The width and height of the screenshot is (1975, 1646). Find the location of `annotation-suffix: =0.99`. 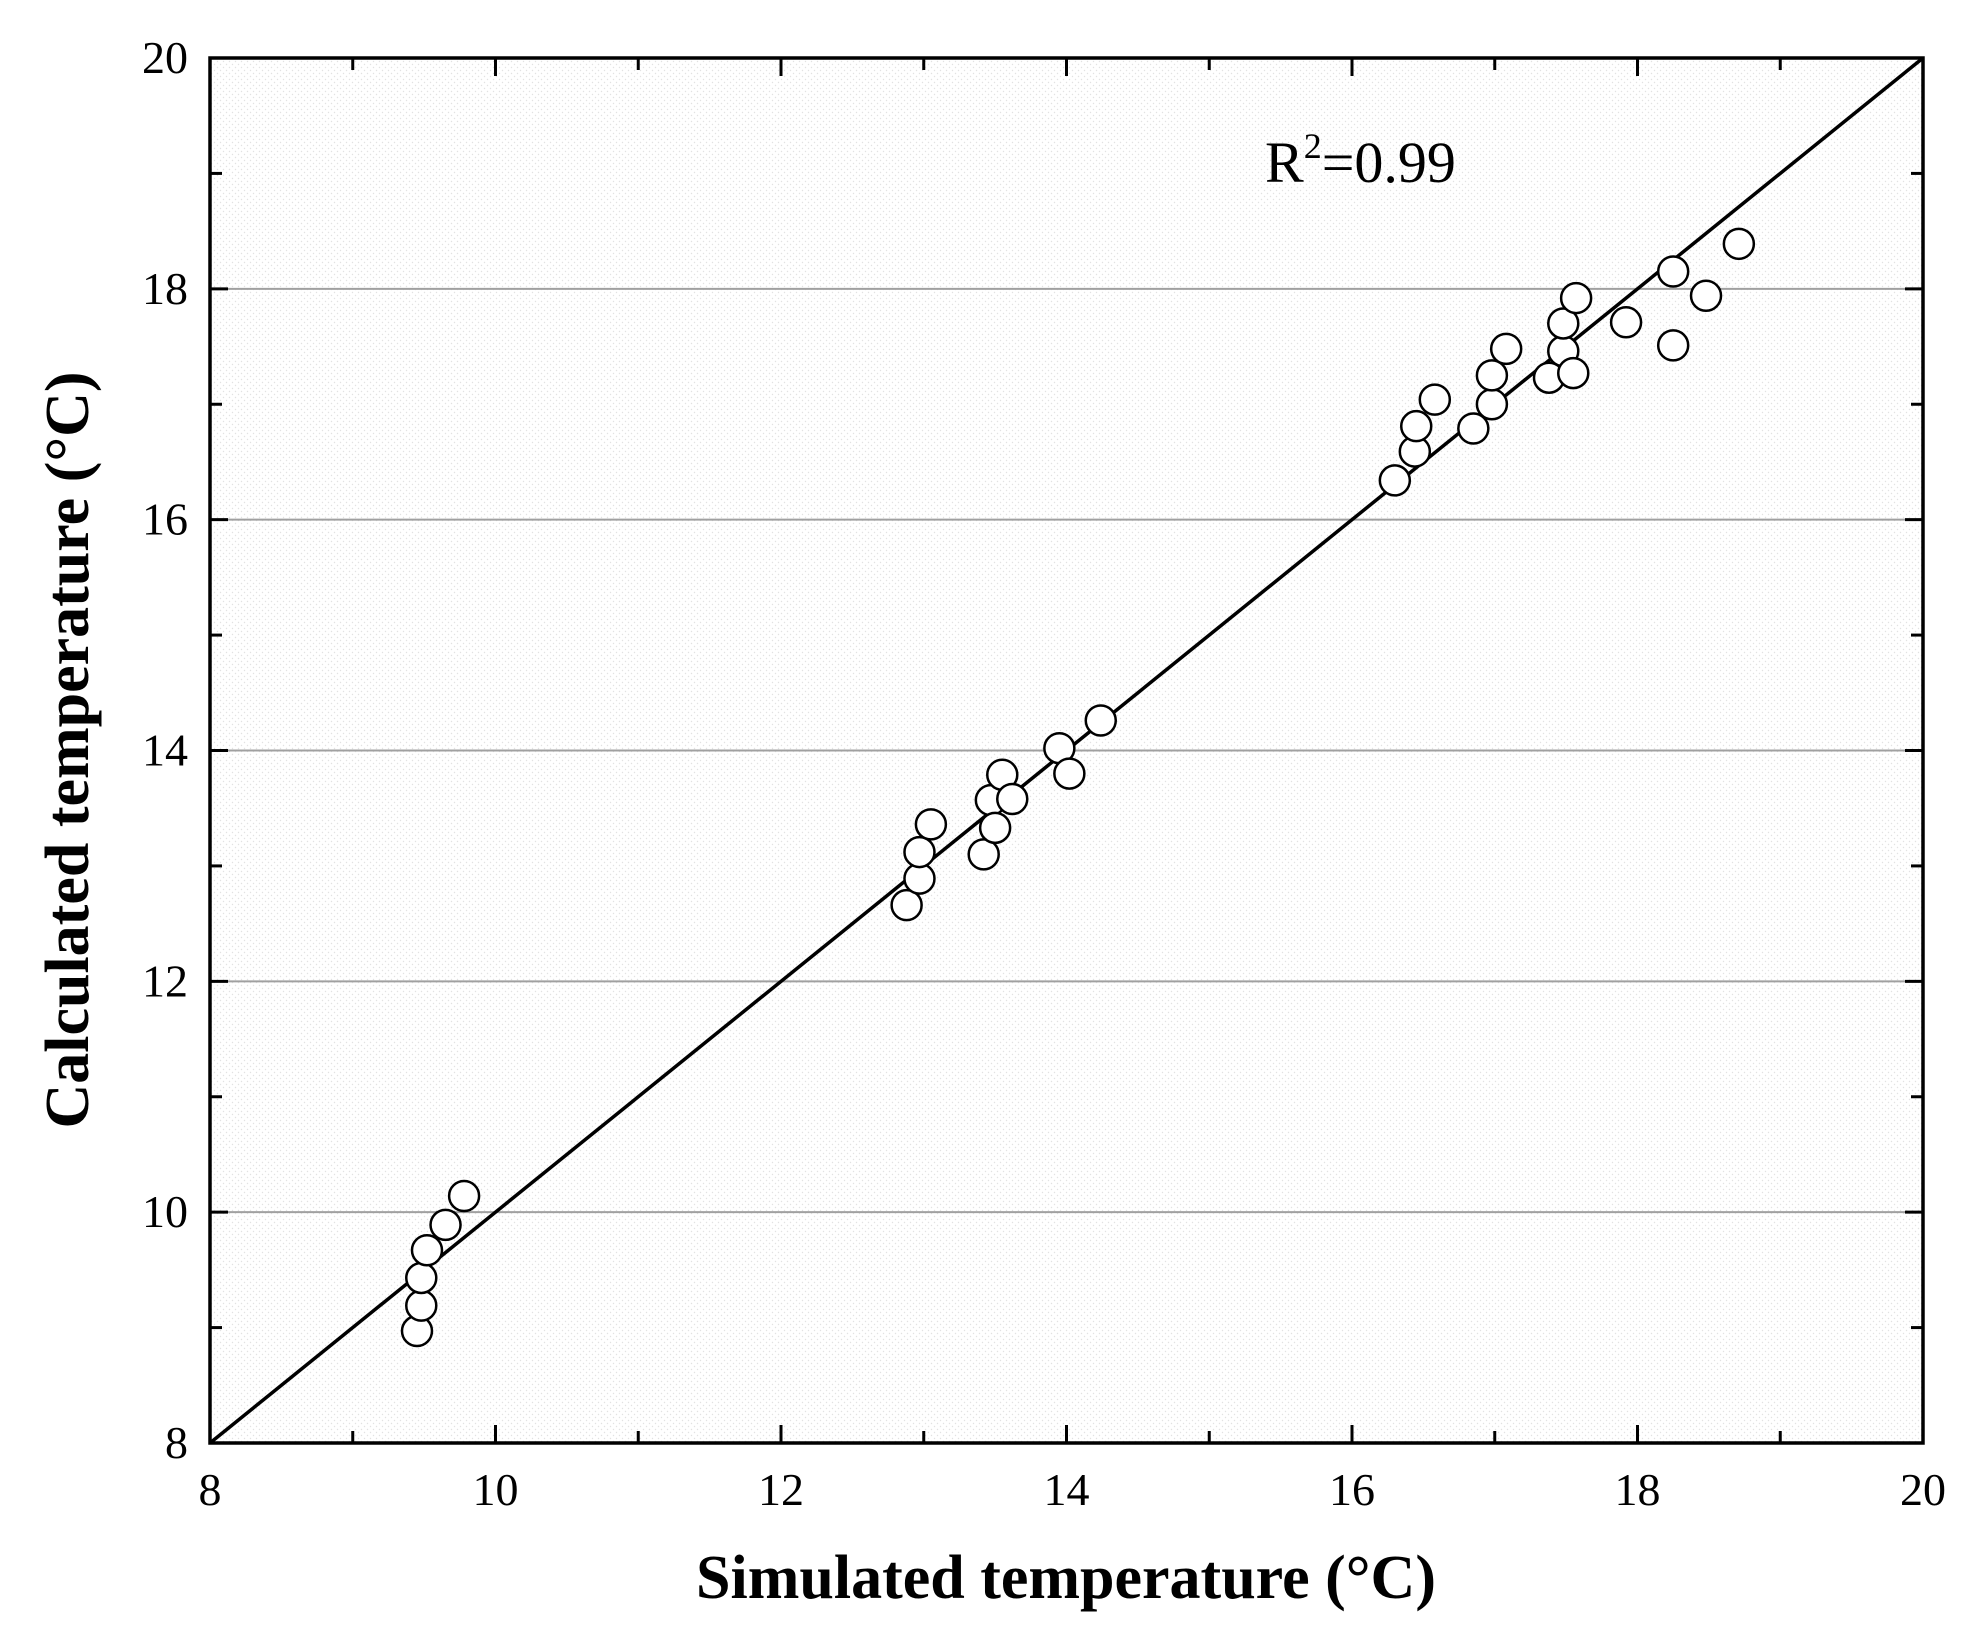

annotation-suffix: =0.99 is located at coordinates (1389, 162).